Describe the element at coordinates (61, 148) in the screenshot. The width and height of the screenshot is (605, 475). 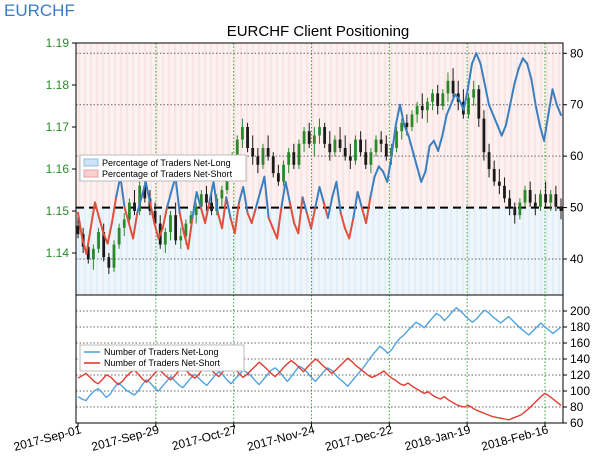
I see `price-axis: 1.14 1.15 1.16 1.17 1.18 1.19` at that location.